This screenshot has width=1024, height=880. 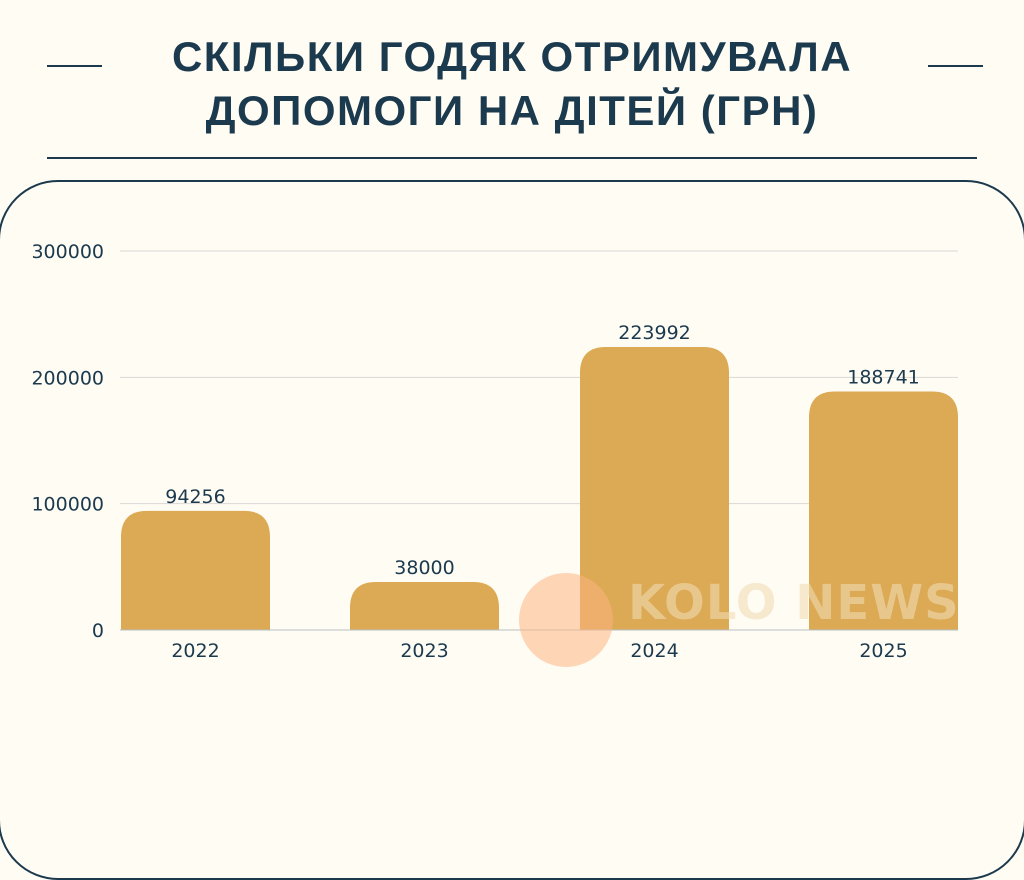 What do you see at coordinates (654, 651) in the screenshot?
I see `x-tick-label: 2024` at bounding box center [654, 651].